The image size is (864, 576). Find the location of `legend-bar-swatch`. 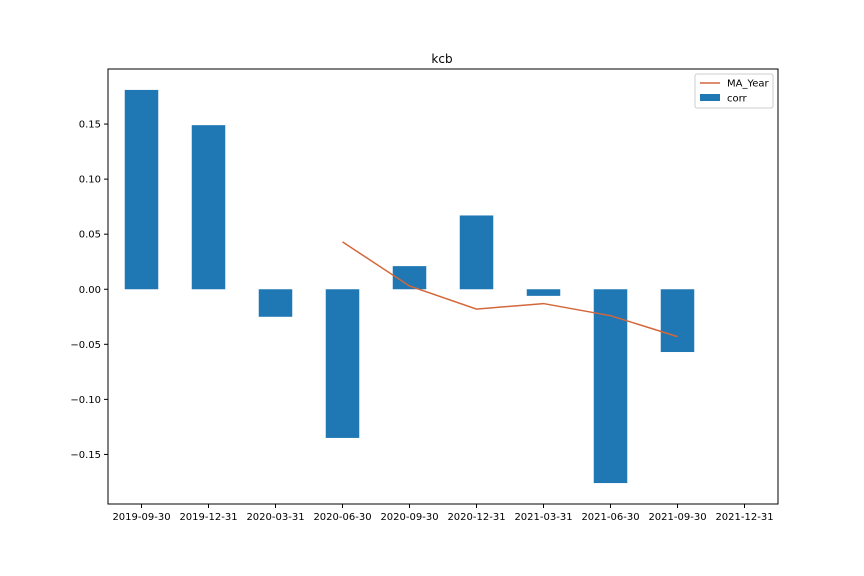

legend-bar-swatch is located at coordinates (710, 97).